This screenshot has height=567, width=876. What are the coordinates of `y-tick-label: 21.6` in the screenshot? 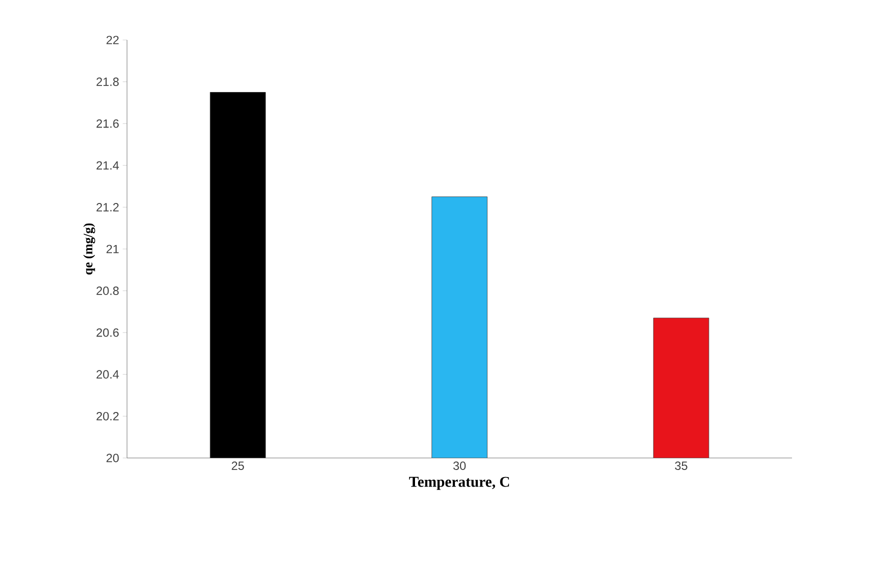 It's located at (107, 123).